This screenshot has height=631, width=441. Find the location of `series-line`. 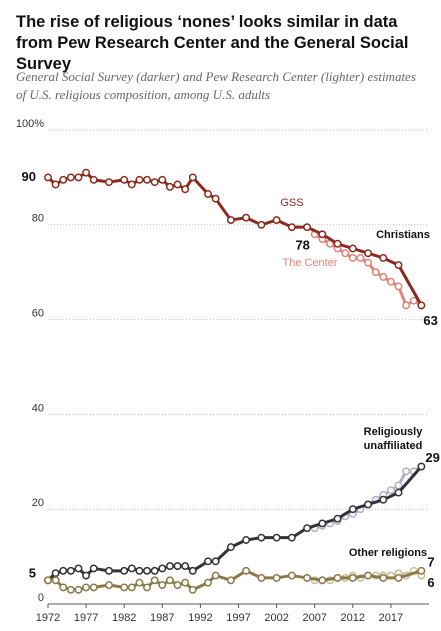

series-line is located at coordinates (368, 497).